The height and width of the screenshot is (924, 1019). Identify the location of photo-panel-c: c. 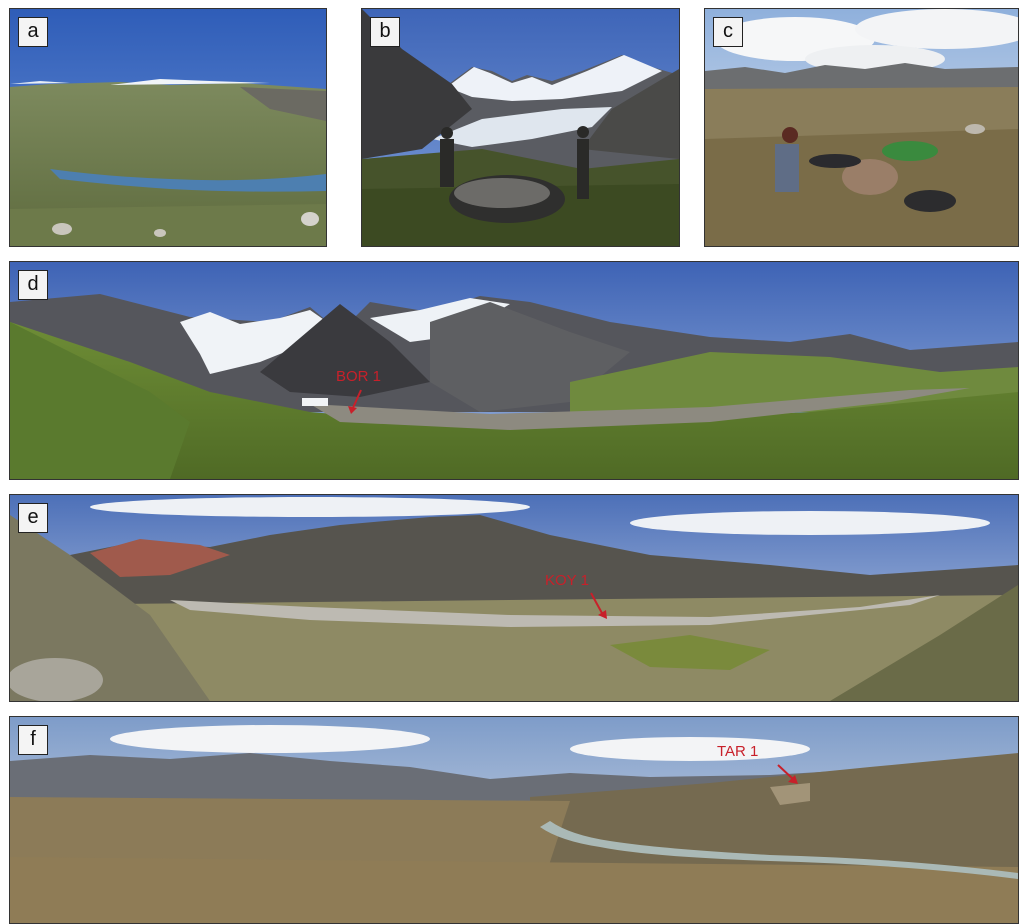
(861, 127).